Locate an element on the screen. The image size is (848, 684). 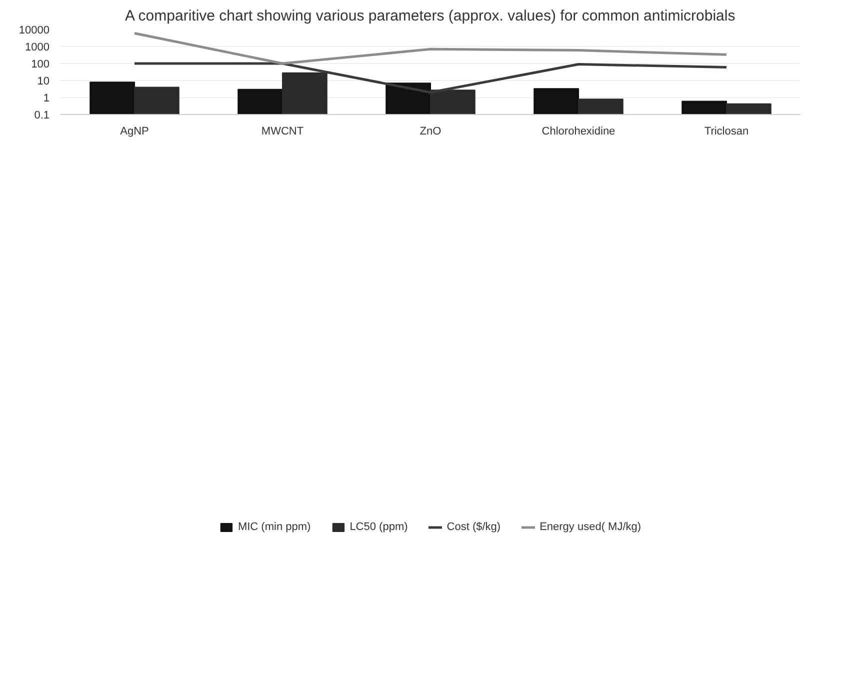
chart-title: A comparitive chart showing various parameters (approx. values) for common antimicrobials is located at coordinates (430, 16).